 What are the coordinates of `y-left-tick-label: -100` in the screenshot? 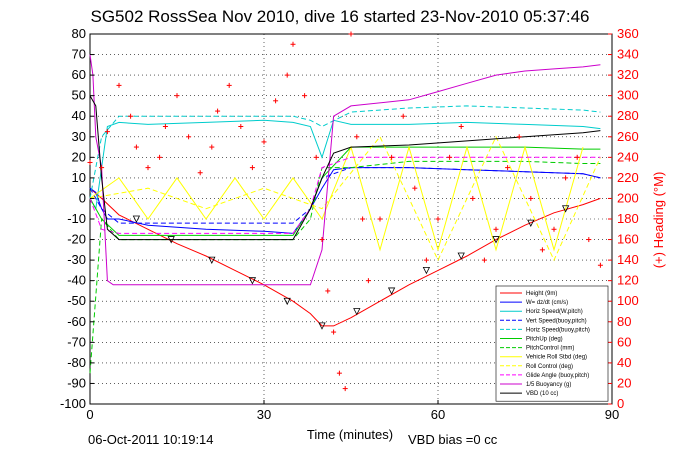 It's located at (73, 403).